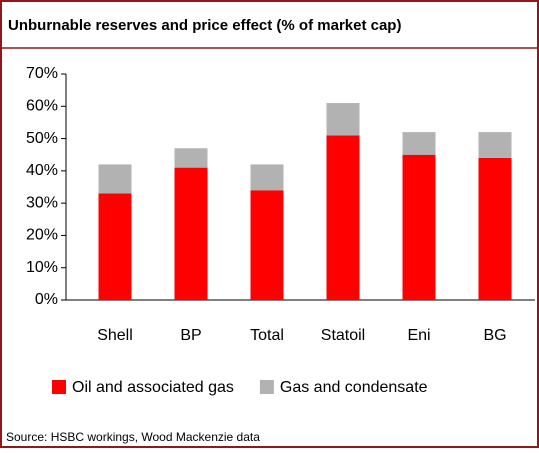 The height and width of the screenshot is (453, 539). What do you see at coordinates (46, 299) in the screenshot?
I see `y-tick-label: 0%` at bounding box center [46, 299].